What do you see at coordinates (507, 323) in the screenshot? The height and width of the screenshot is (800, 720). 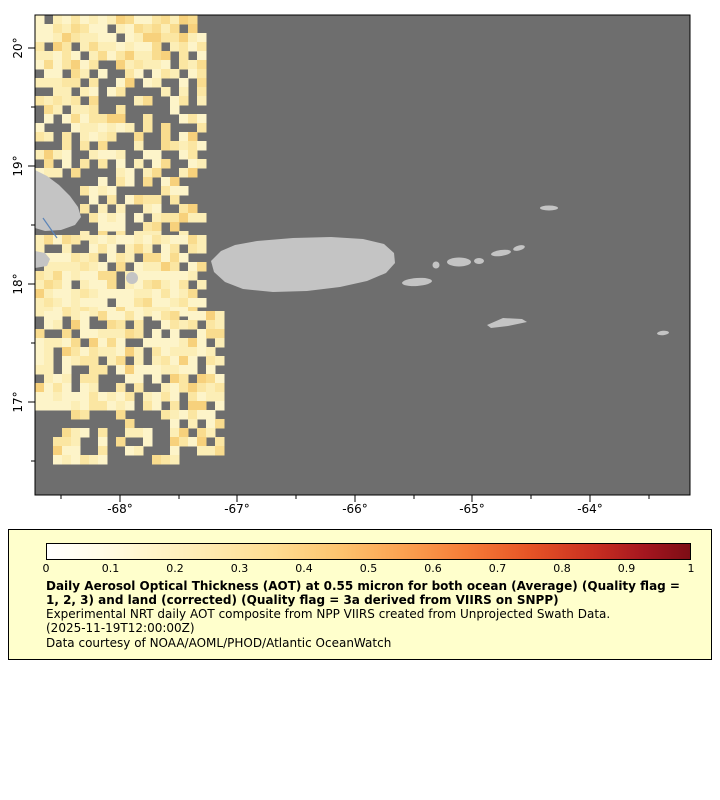 I see `st-croix-island` at bounding box center [507, 323].